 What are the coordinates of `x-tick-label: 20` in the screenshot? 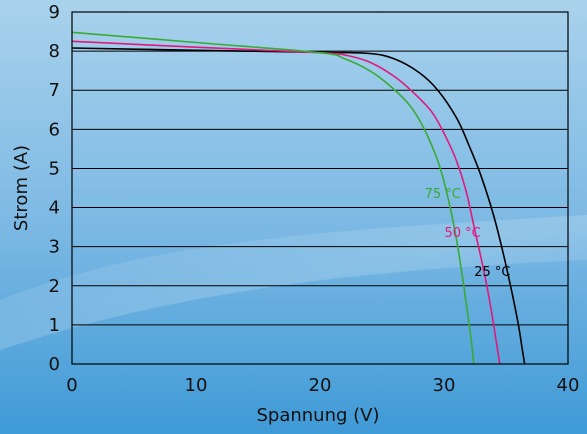 It's located at (320, 385).